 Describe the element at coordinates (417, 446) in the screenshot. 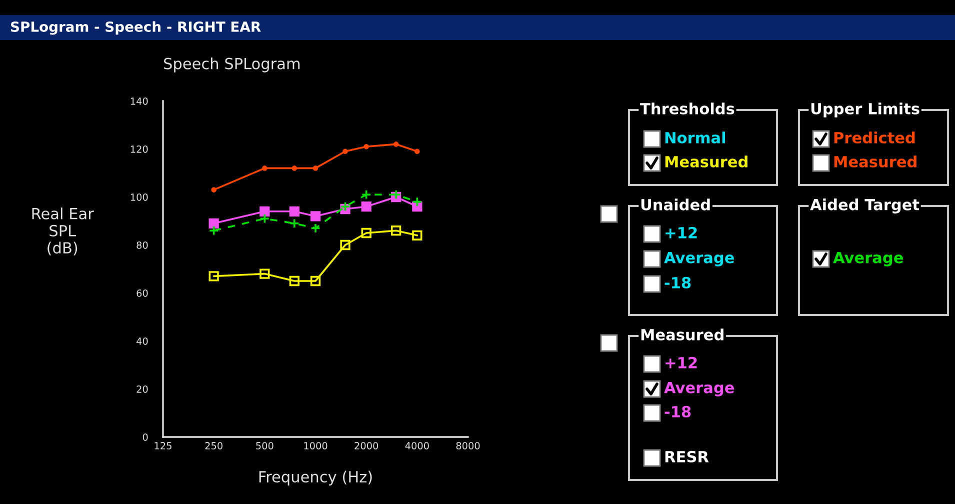

I see `x-tick-label: 4000` at that location.